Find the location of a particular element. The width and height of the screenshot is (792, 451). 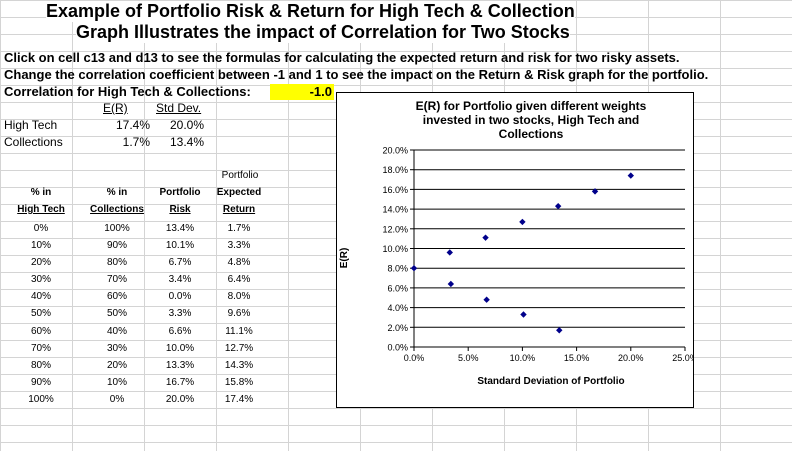

correlation-label: Correlation for High Tech & Collections: is located at coordinates (127, 91).